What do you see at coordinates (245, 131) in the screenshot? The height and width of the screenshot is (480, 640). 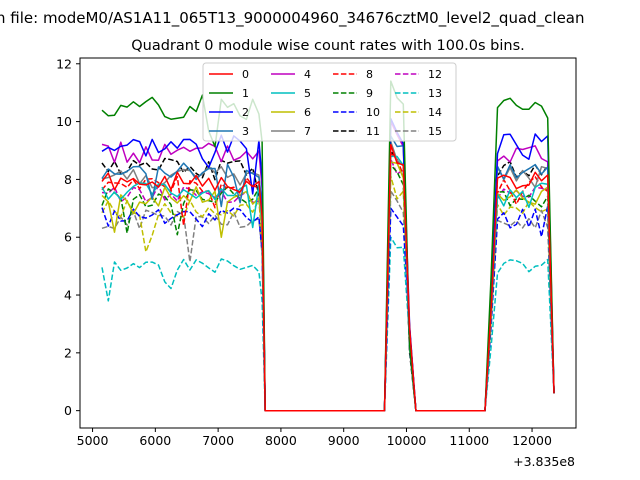 I see `legend-label-3: 3` at bounding box center [245, 131].